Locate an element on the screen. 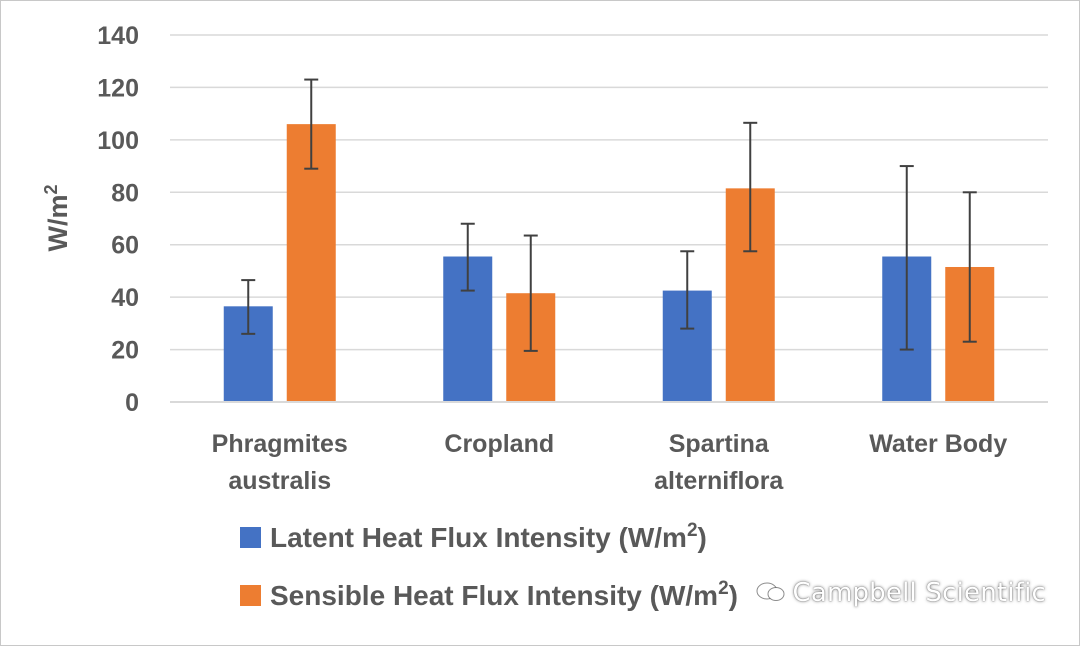 Image resolution: width=1080 pixels, height=646 pixels. y-axis-label-text: W/m is located at coordinates (58, 223).